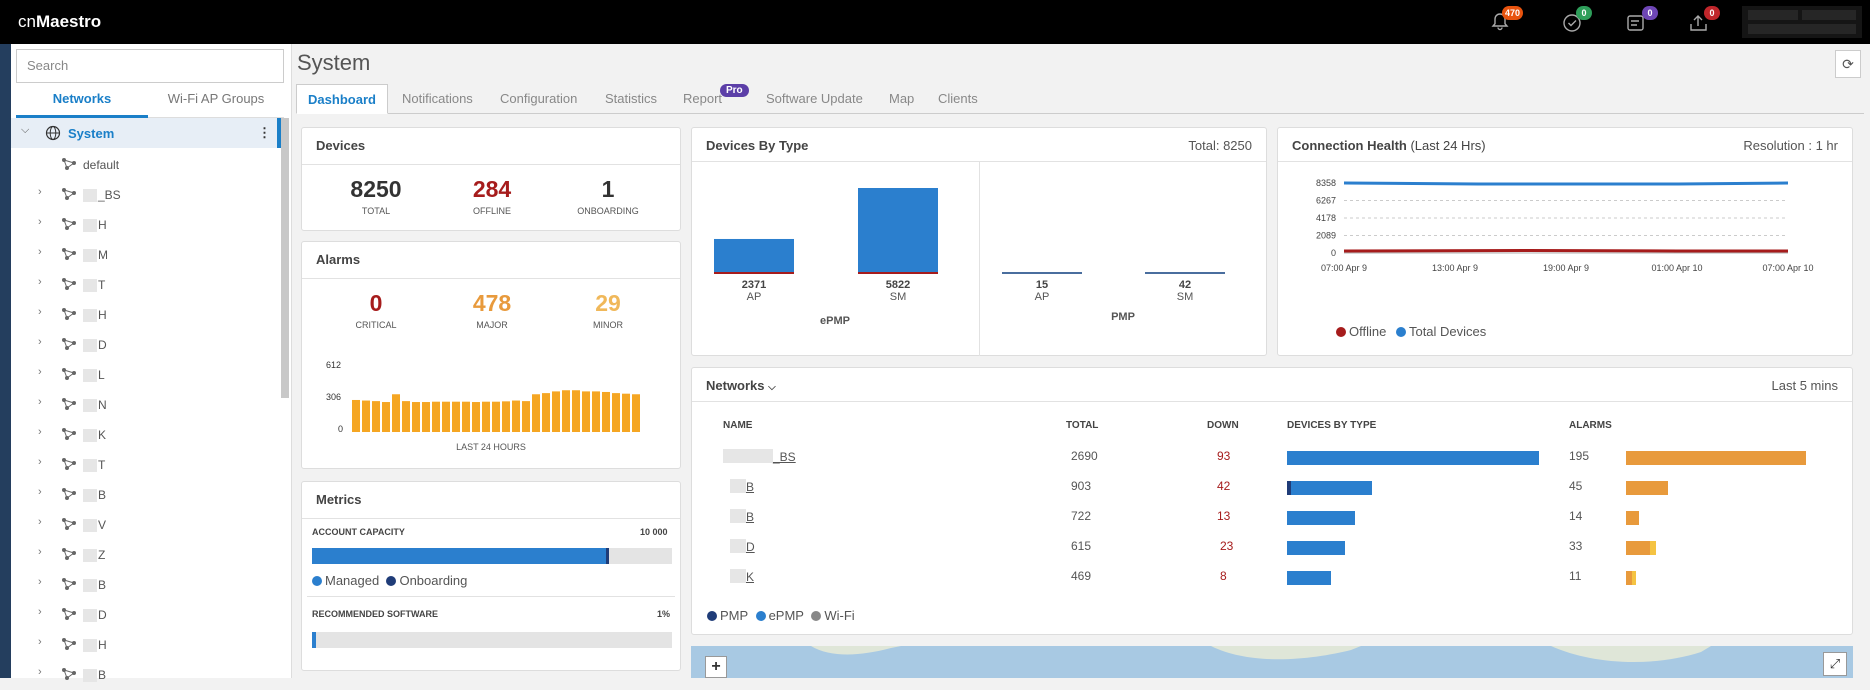  What do you see at coordinates (146, 405) in the screenshot?
I see `tree-item: › N` at bounding box center [146, 405].